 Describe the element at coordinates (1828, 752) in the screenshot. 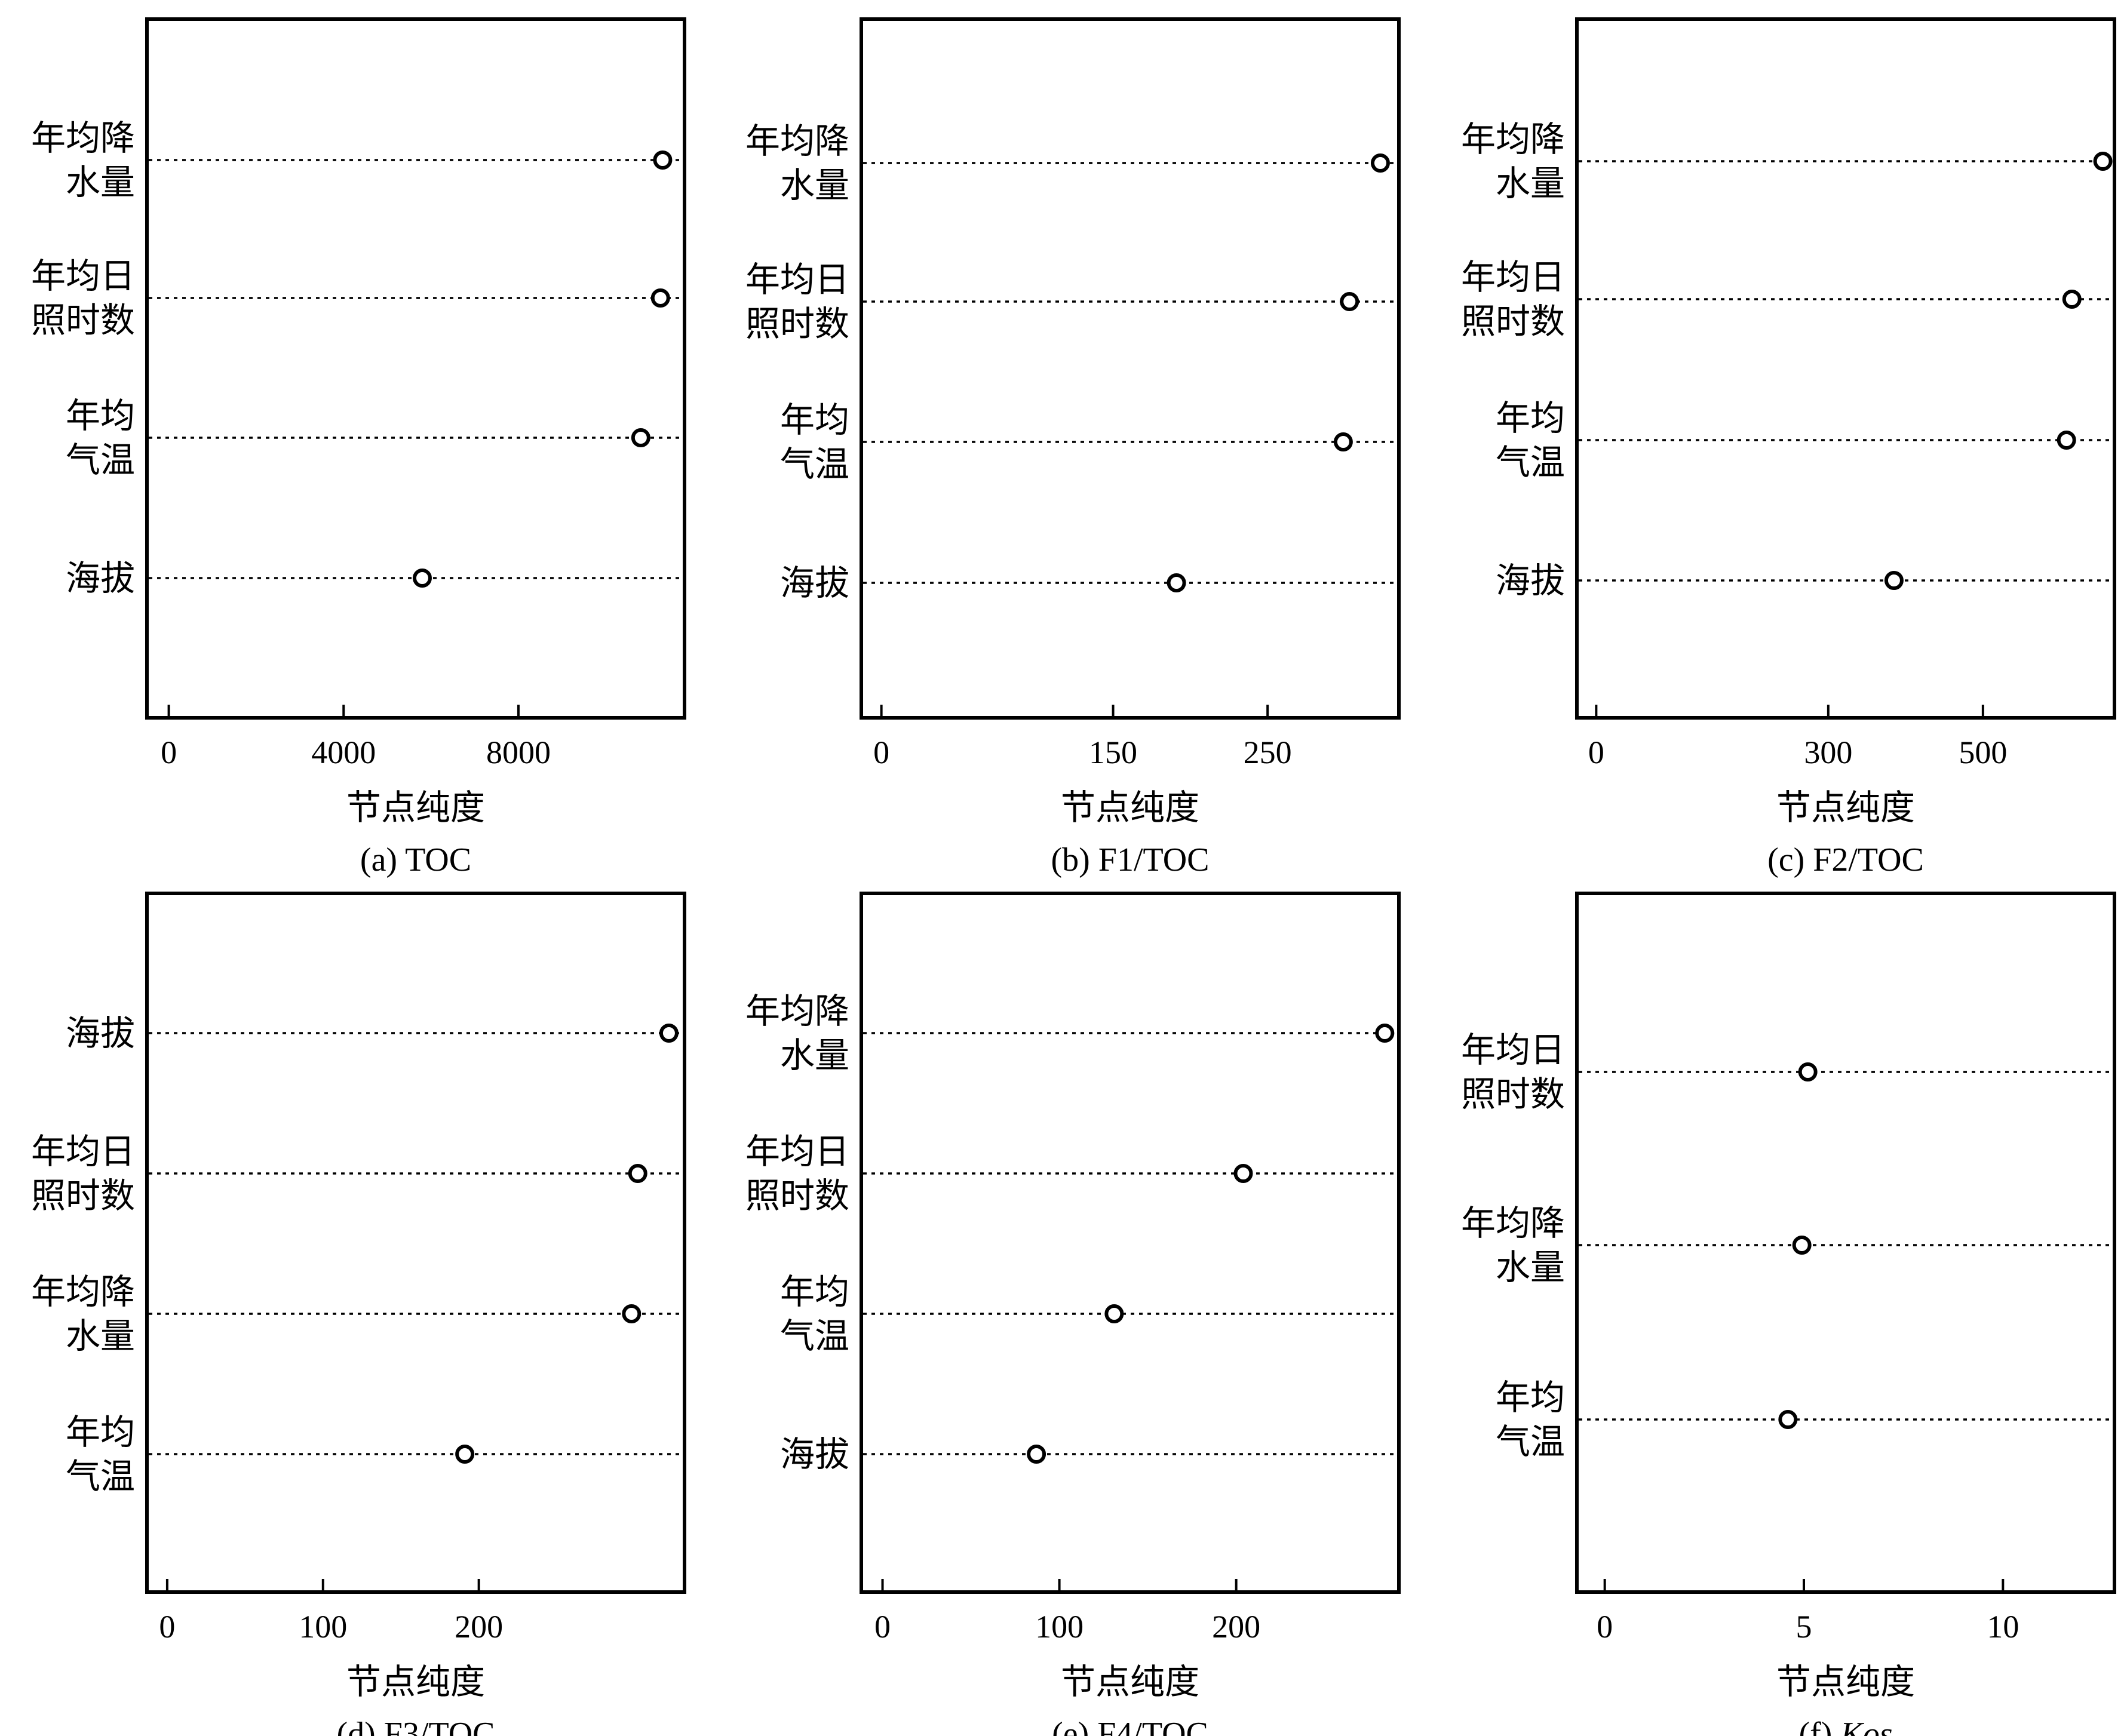

I see `x-tick-label: 300` at that location.